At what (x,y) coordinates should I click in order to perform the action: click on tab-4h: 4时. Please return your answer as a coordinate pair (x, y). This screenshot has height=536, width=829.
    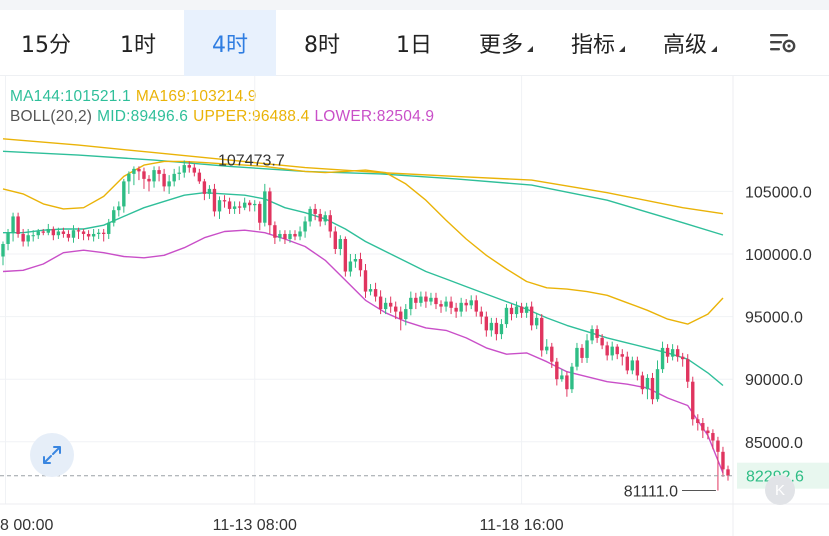
    Looking at the image, I should click on (230, 43).